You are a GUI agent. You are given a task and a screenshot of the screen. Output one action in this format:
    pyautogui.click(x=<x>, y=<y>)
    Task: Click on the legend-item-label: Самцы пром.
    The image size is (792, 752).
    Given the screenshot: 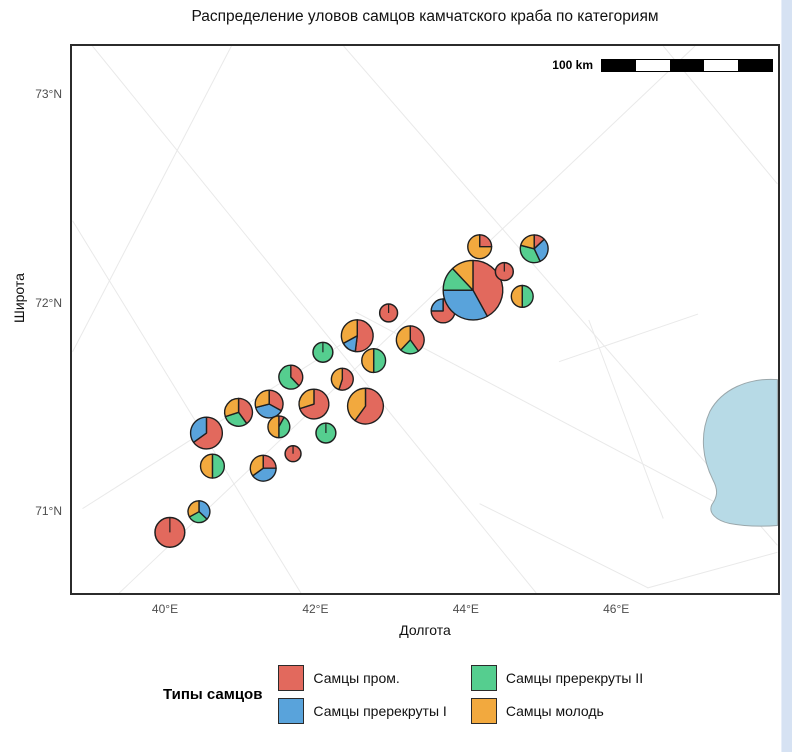 What is the action you would take?
    pyautogui.click(x=356, y=678)
    